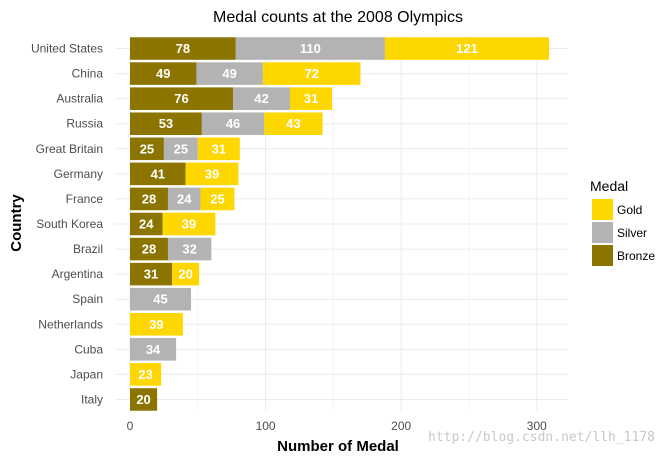 This screenshot has height=457, width=669. I want to click on y-tick-label: South Korea, so click(69, 224).